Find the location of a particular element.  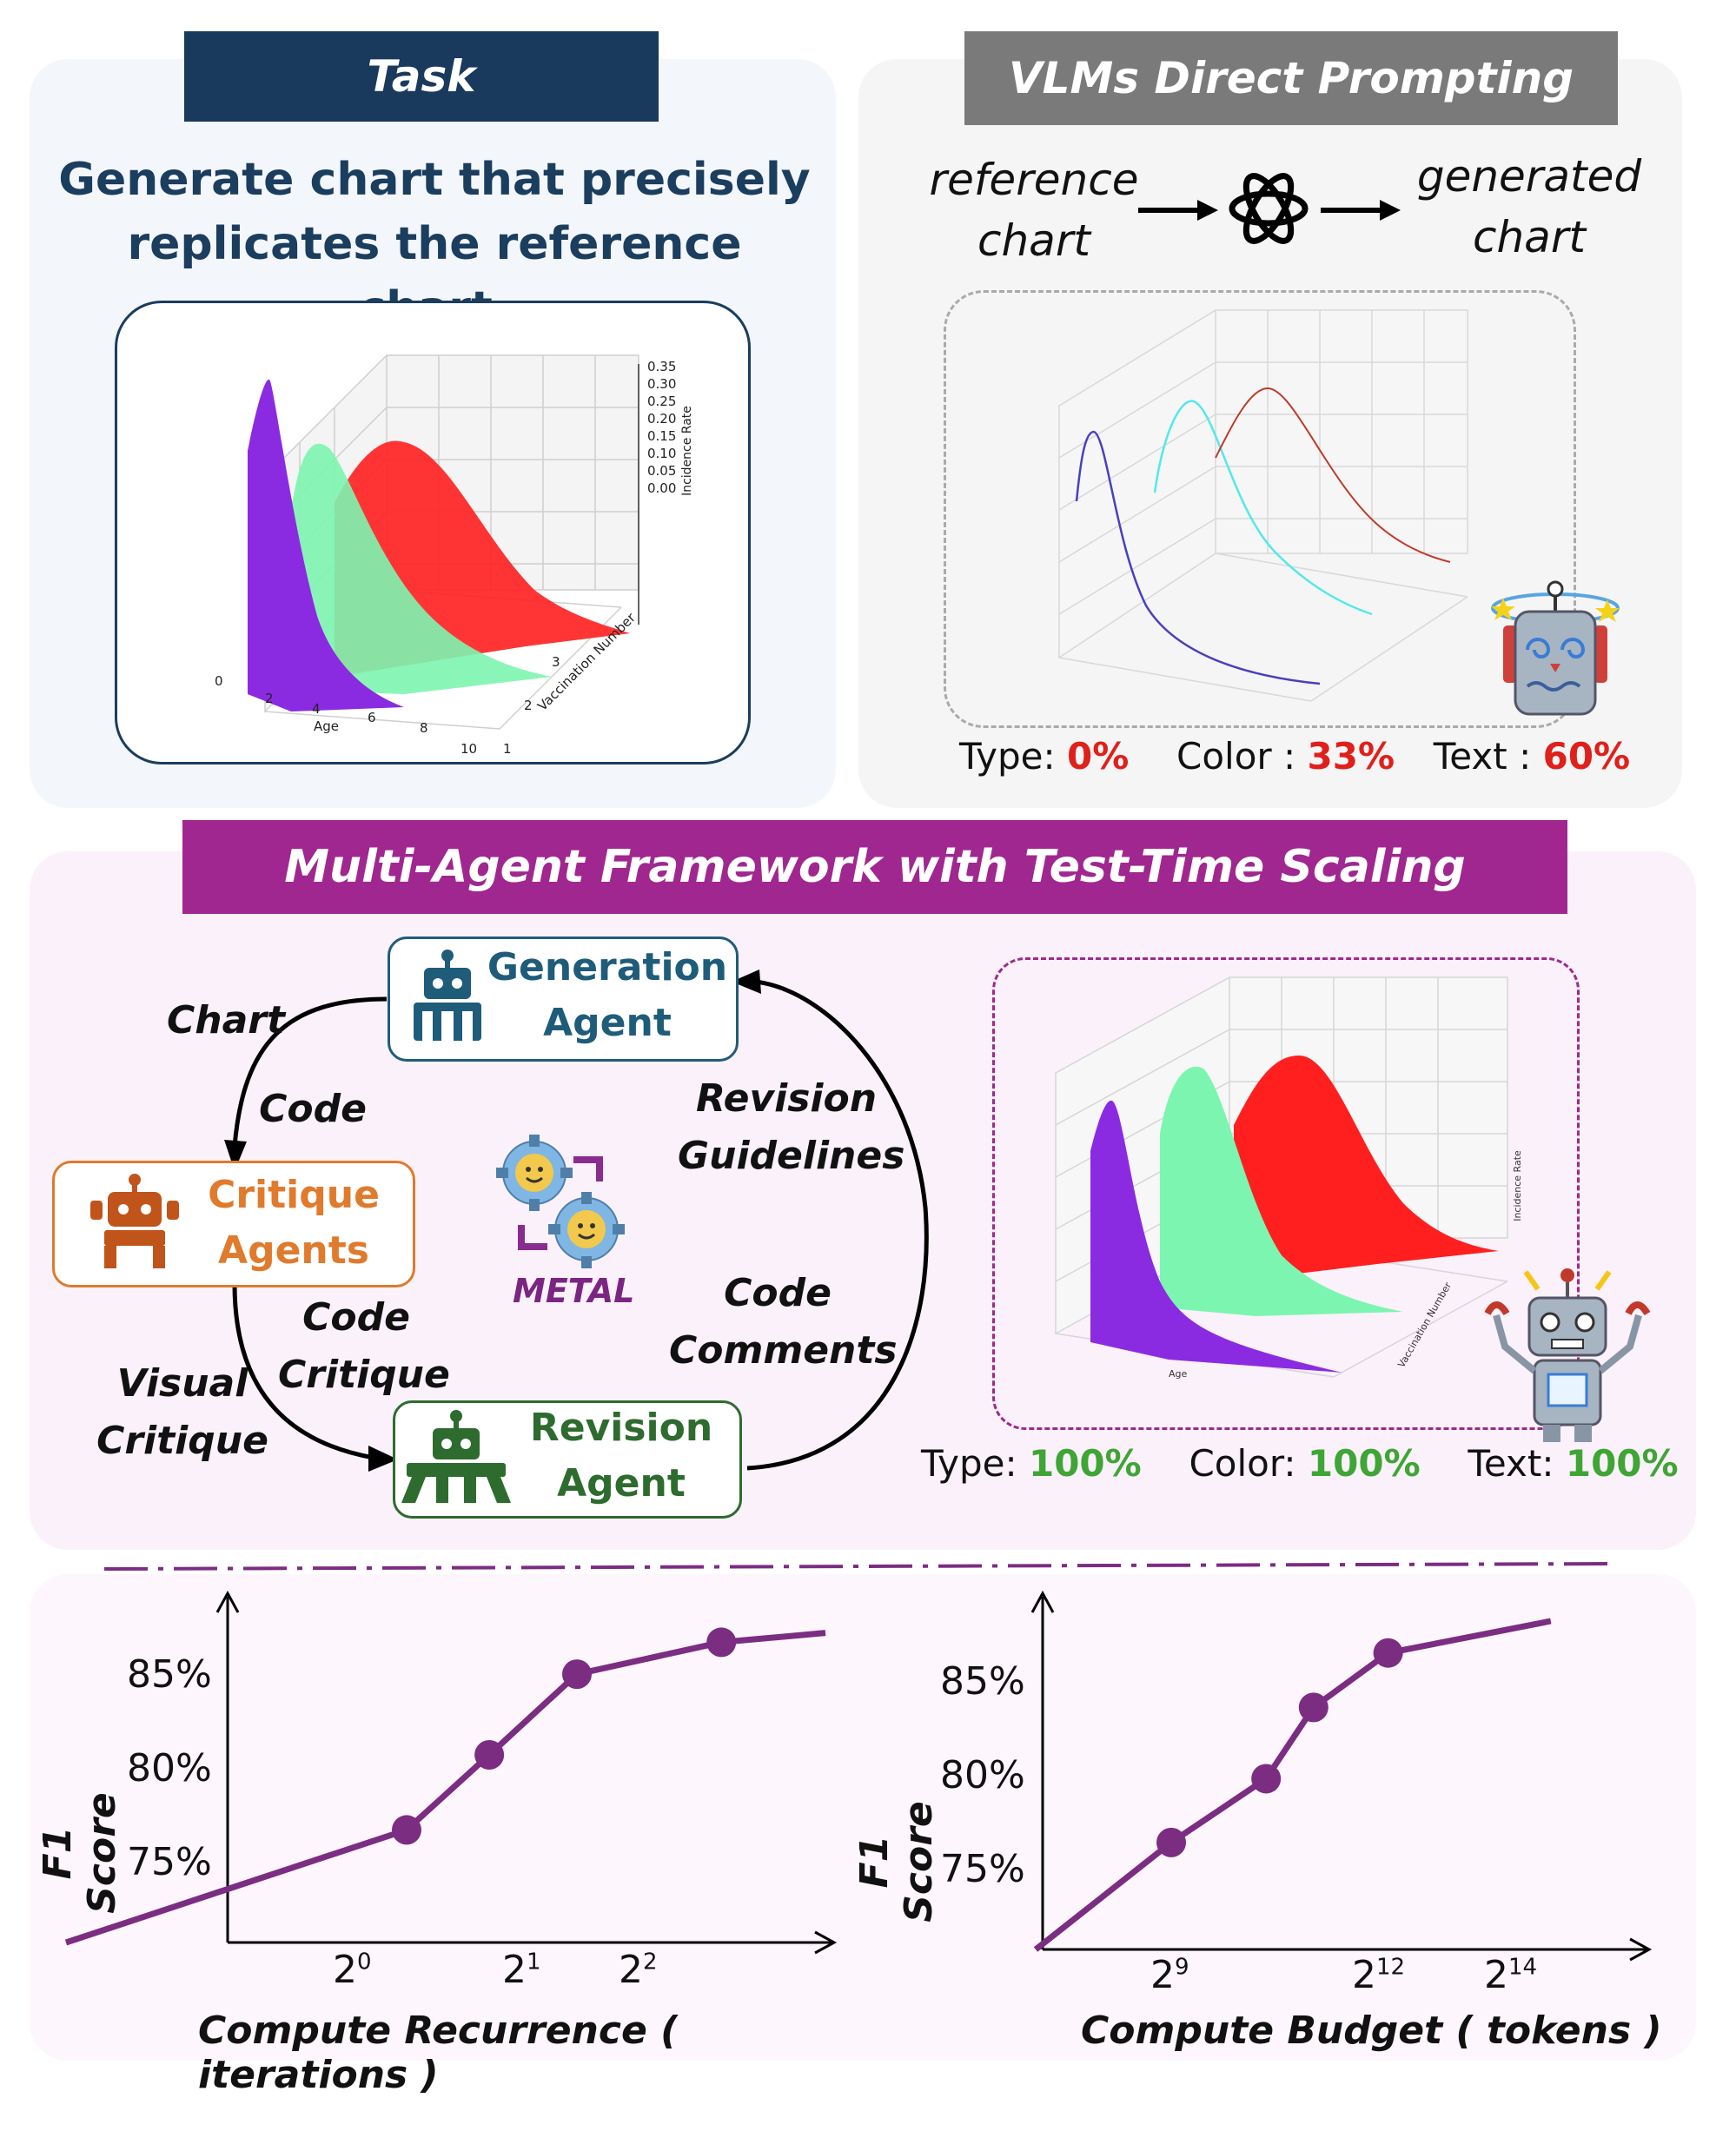

result-green-surface is located at coordinates (1281, 1191).